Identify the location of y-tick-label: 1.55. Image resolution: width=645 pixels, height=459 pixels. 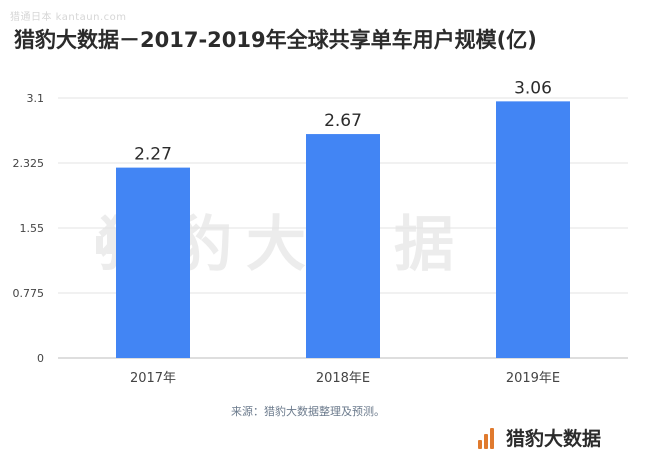
(32, 228).